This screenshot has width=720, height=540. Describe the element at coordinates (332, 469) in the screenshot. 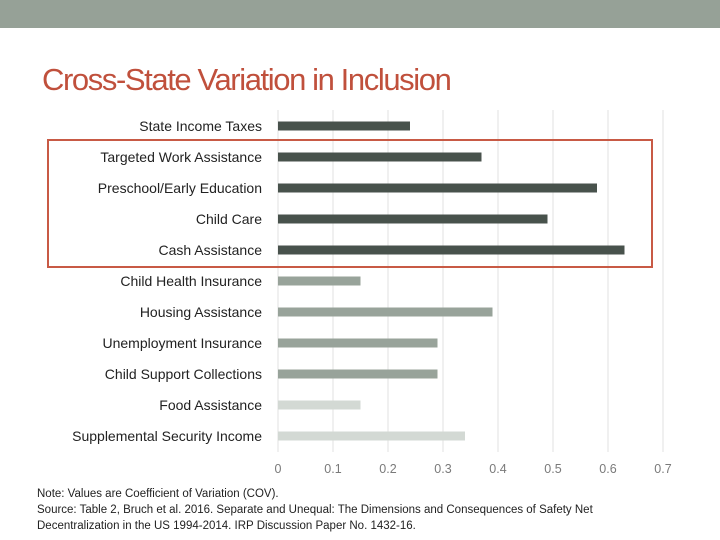

I see `x-tick-label: 0.1` at that location.